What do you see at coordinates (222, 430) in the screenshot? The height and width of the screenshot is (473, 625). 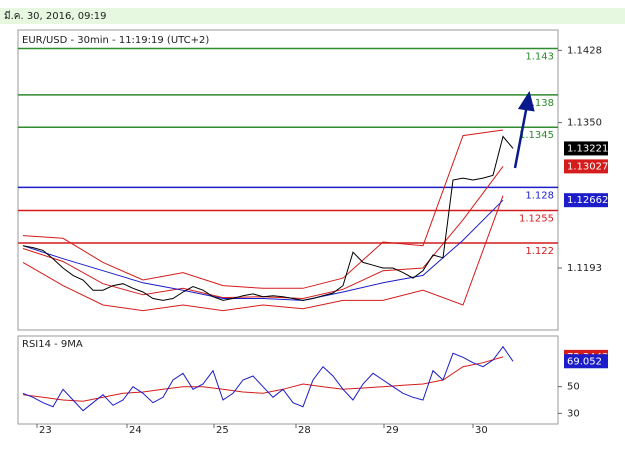 I see `x-tick-label: 25` at bounding box center [222, 430].